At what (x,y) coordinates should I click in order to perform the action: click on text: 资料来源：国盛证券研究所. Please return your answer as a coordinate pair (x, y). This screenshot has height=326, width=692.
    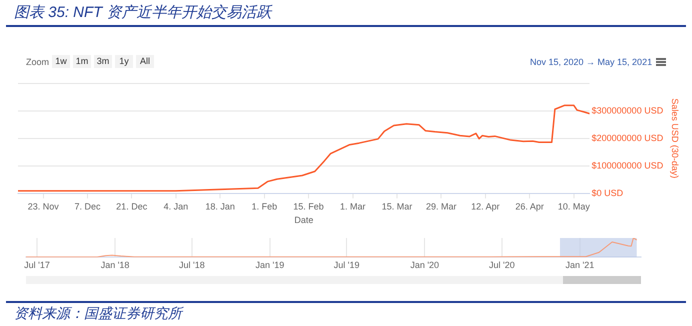
    Looking at the image, I should click on (98, 314).